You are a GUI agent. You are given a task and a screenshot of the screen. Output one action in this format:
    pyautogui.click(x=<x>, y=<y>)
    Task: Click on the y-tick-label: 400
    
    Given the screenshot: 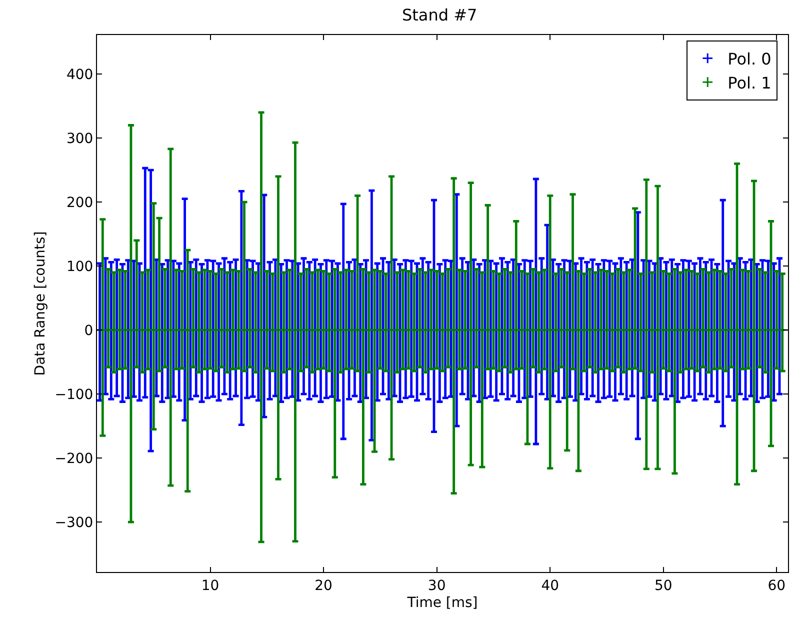 What is the action you would take?
    pyautogui.click(x=80, y=74)
    